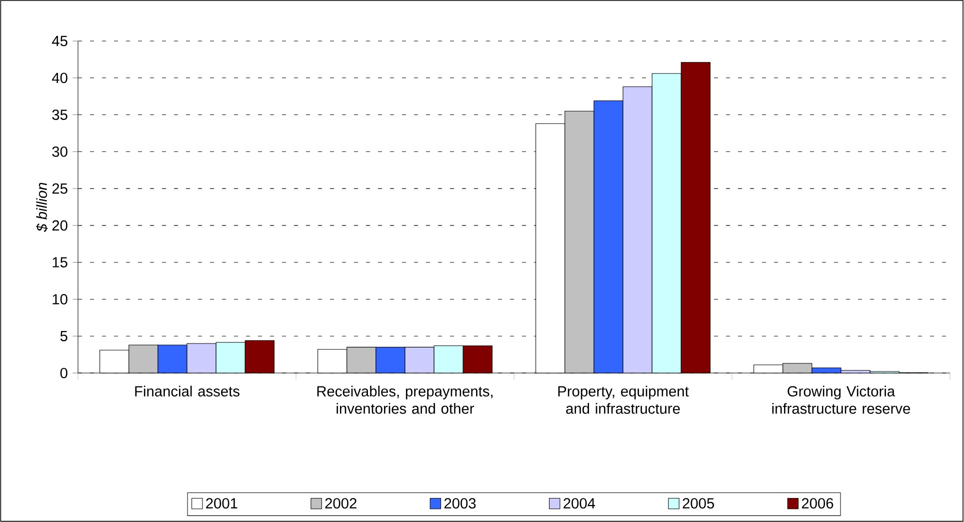 This screenshot has height=522, width=964. What do you see at coordinates (460, 503) in the screenshot?
I see `legend-label: 2003` at bounding box center [460, 503].